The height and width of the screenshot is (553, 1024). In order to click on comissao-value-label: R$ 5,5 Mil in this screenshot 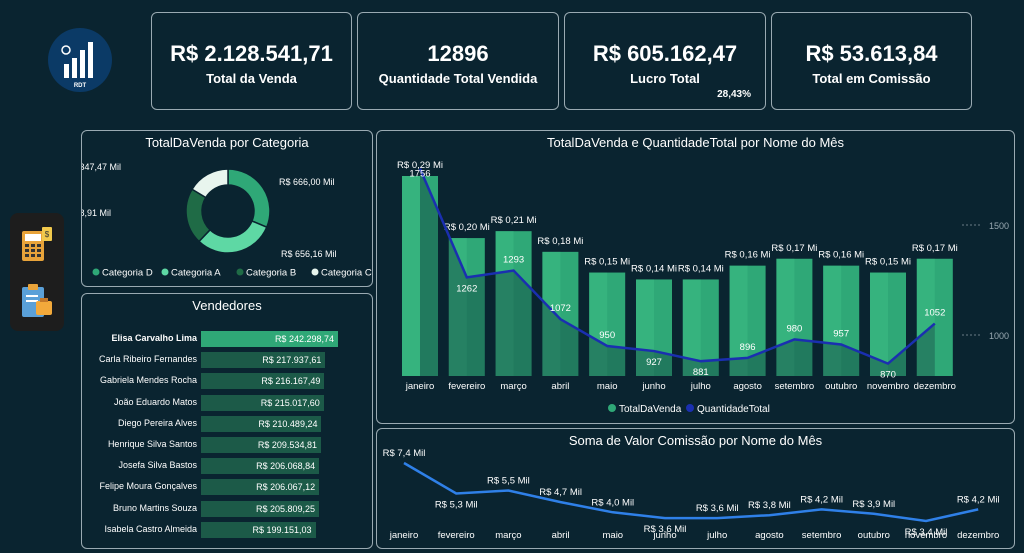, I will do `click(508, 481)`.